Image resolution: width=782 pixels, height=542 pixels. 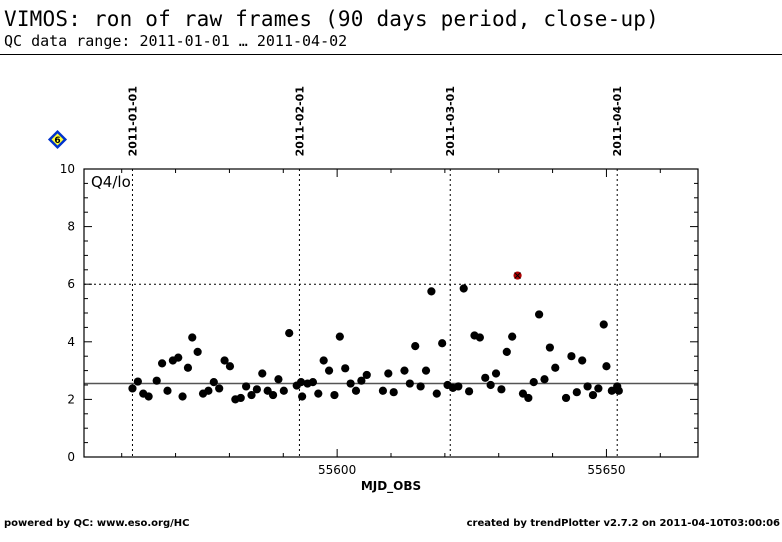 I want to click on y-tick-label-0: 0, so click(x=71, y=457).